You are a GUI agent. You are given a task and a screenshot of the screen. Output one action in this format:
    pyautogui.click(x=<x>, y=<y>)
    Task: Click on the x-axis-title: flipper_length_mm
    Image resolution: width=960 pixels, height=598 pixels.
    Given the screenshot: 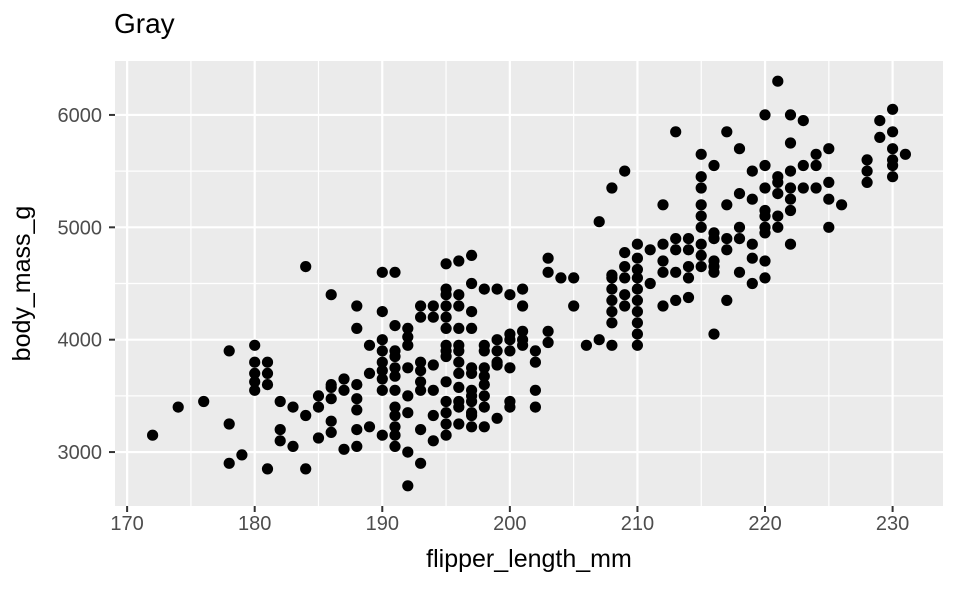 What is the action you would take?
    pyautogui.click(x=529, y=559)
    